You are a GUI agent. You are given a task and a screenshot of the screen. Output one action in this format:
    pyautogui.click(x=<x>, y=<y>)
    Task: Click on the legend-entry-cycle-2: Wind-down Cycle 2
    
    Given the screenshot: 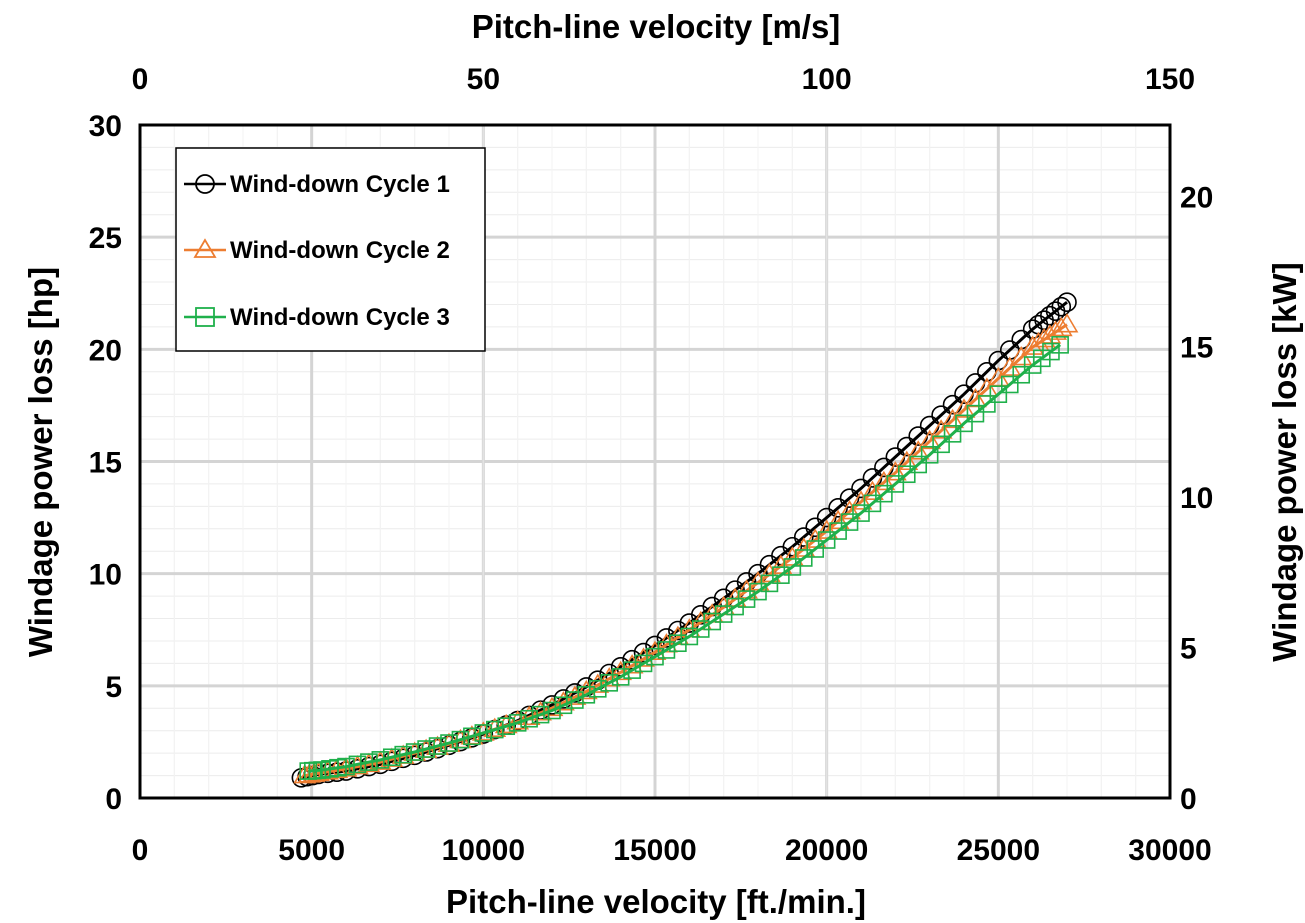 What is the action you would take?
    pyautogui.click(x=317, y=250)
    